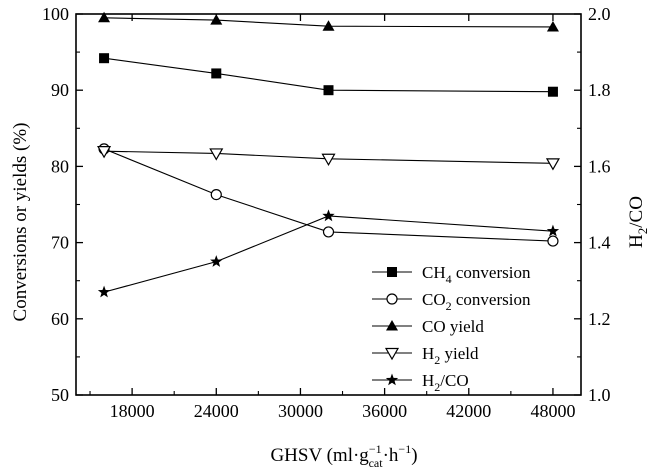 Image resolution: width=654 pixels, height=469 pixels. I want to click on left-y-tick-label: 90, so click(60, 90).